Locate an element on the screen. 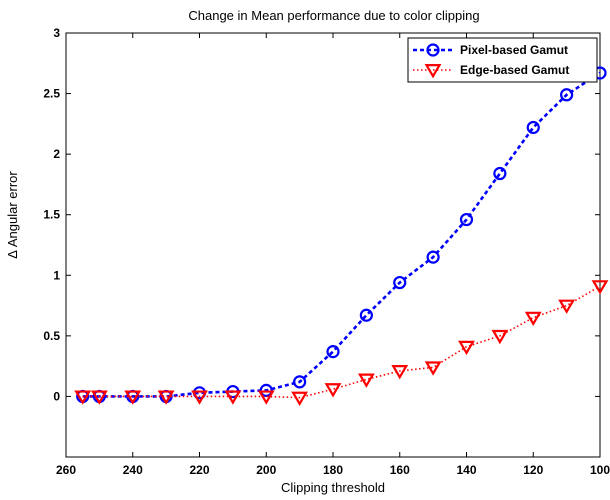  y-tick-label: 0 is located at coordinates (56, 396).